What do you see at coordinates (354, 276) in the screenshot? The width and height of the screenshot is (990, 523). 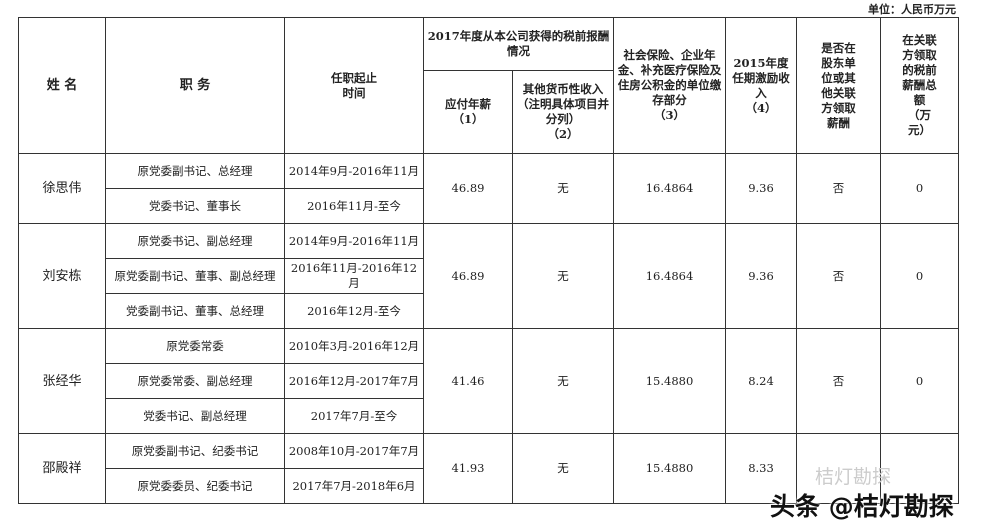 I see `term-cell: 2016年11月-2016年12月` at bounding box center [354, 276].